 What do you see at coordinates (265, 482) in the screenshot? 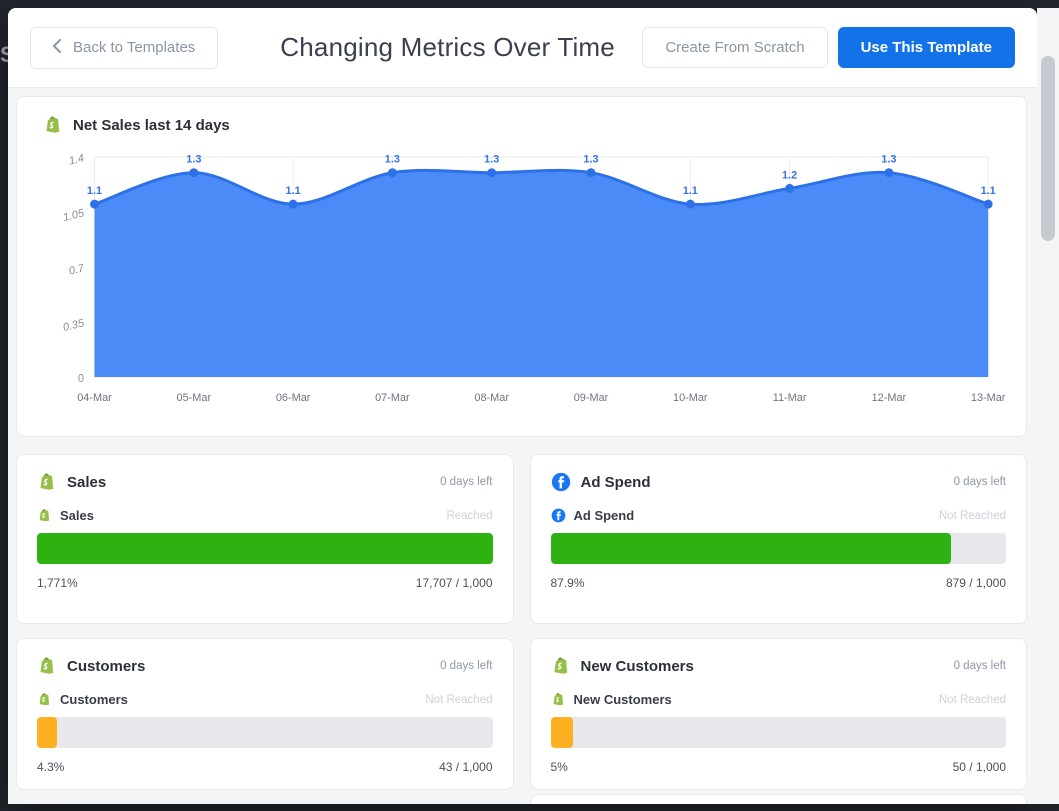
I see `goal-card-header: Sales 0 days left` at bounding box center [265, 482].